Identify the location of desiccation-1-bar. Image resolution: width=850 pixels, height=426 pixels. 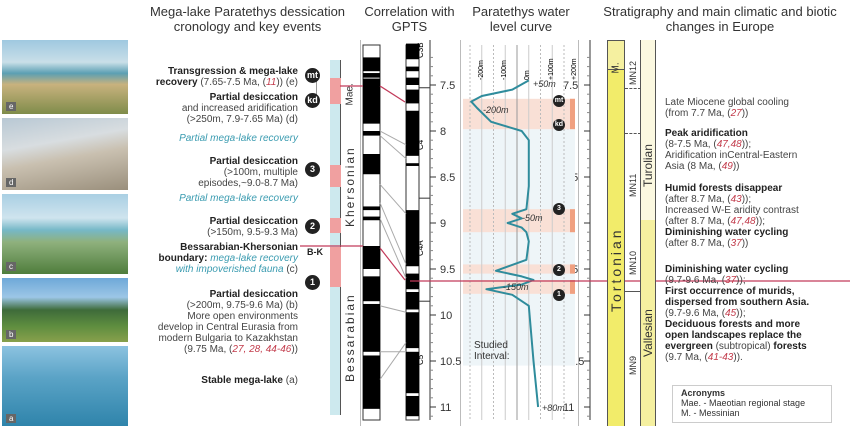
(335, 267).